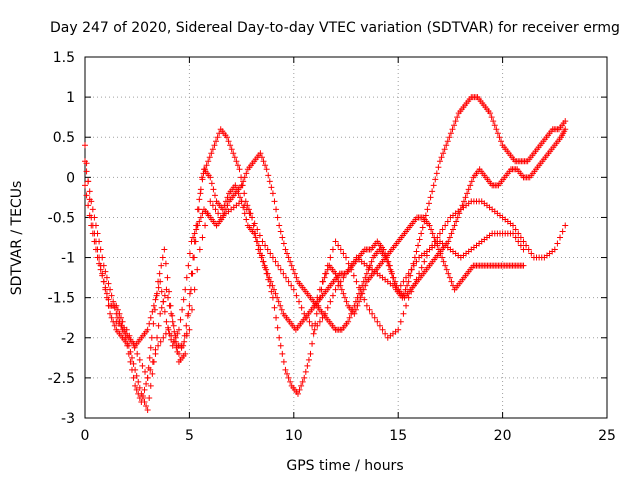 The width and height of the screenshot is (640, 480). What do you see at coordinates (344, 466) in the screenshot?
I see `x-axis-title: GPS time / hours` at bounding box center [344, 466].